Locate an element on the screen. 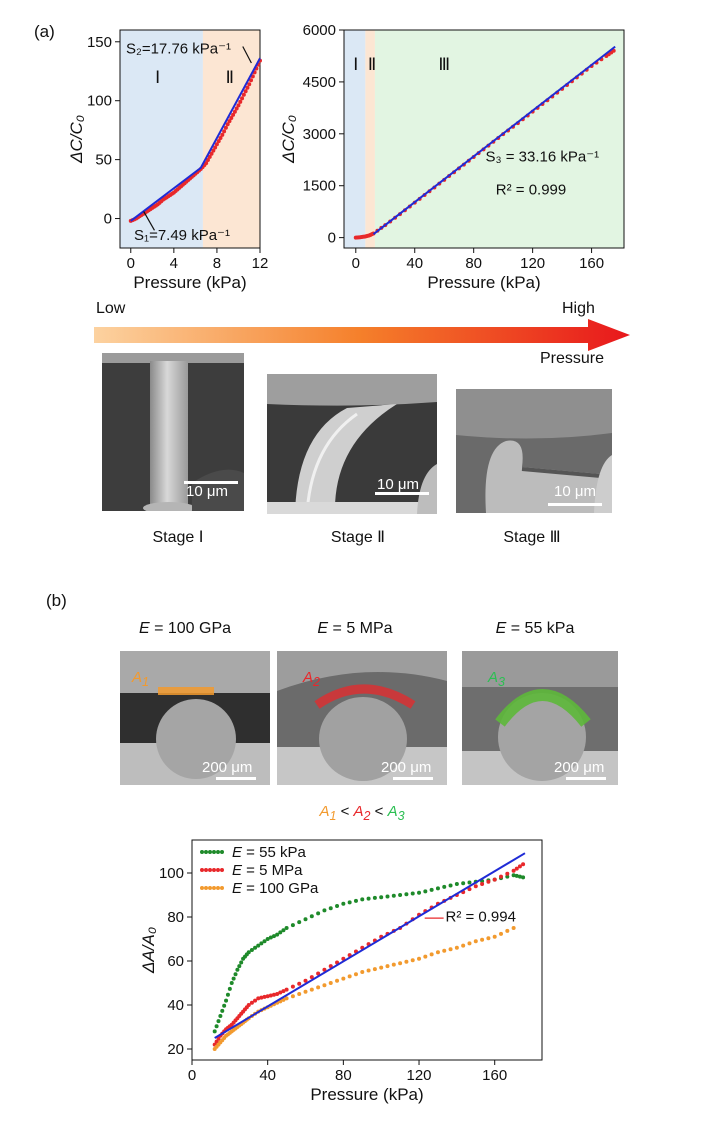 The height and width of the screenshot is (1125, 720). y-tick-label: 60 is located at coordinates (175, 961).